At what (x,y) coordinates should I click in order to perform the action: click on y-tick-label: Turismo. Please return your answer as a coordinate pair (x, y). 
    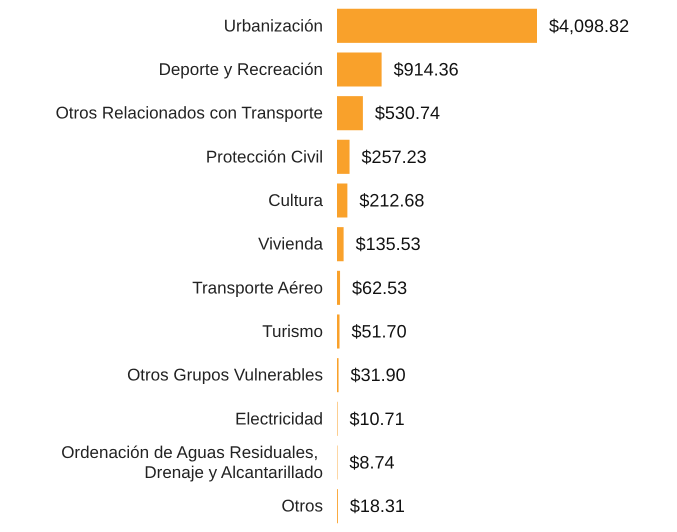
    Looking at the image, I should click on (292, 331).